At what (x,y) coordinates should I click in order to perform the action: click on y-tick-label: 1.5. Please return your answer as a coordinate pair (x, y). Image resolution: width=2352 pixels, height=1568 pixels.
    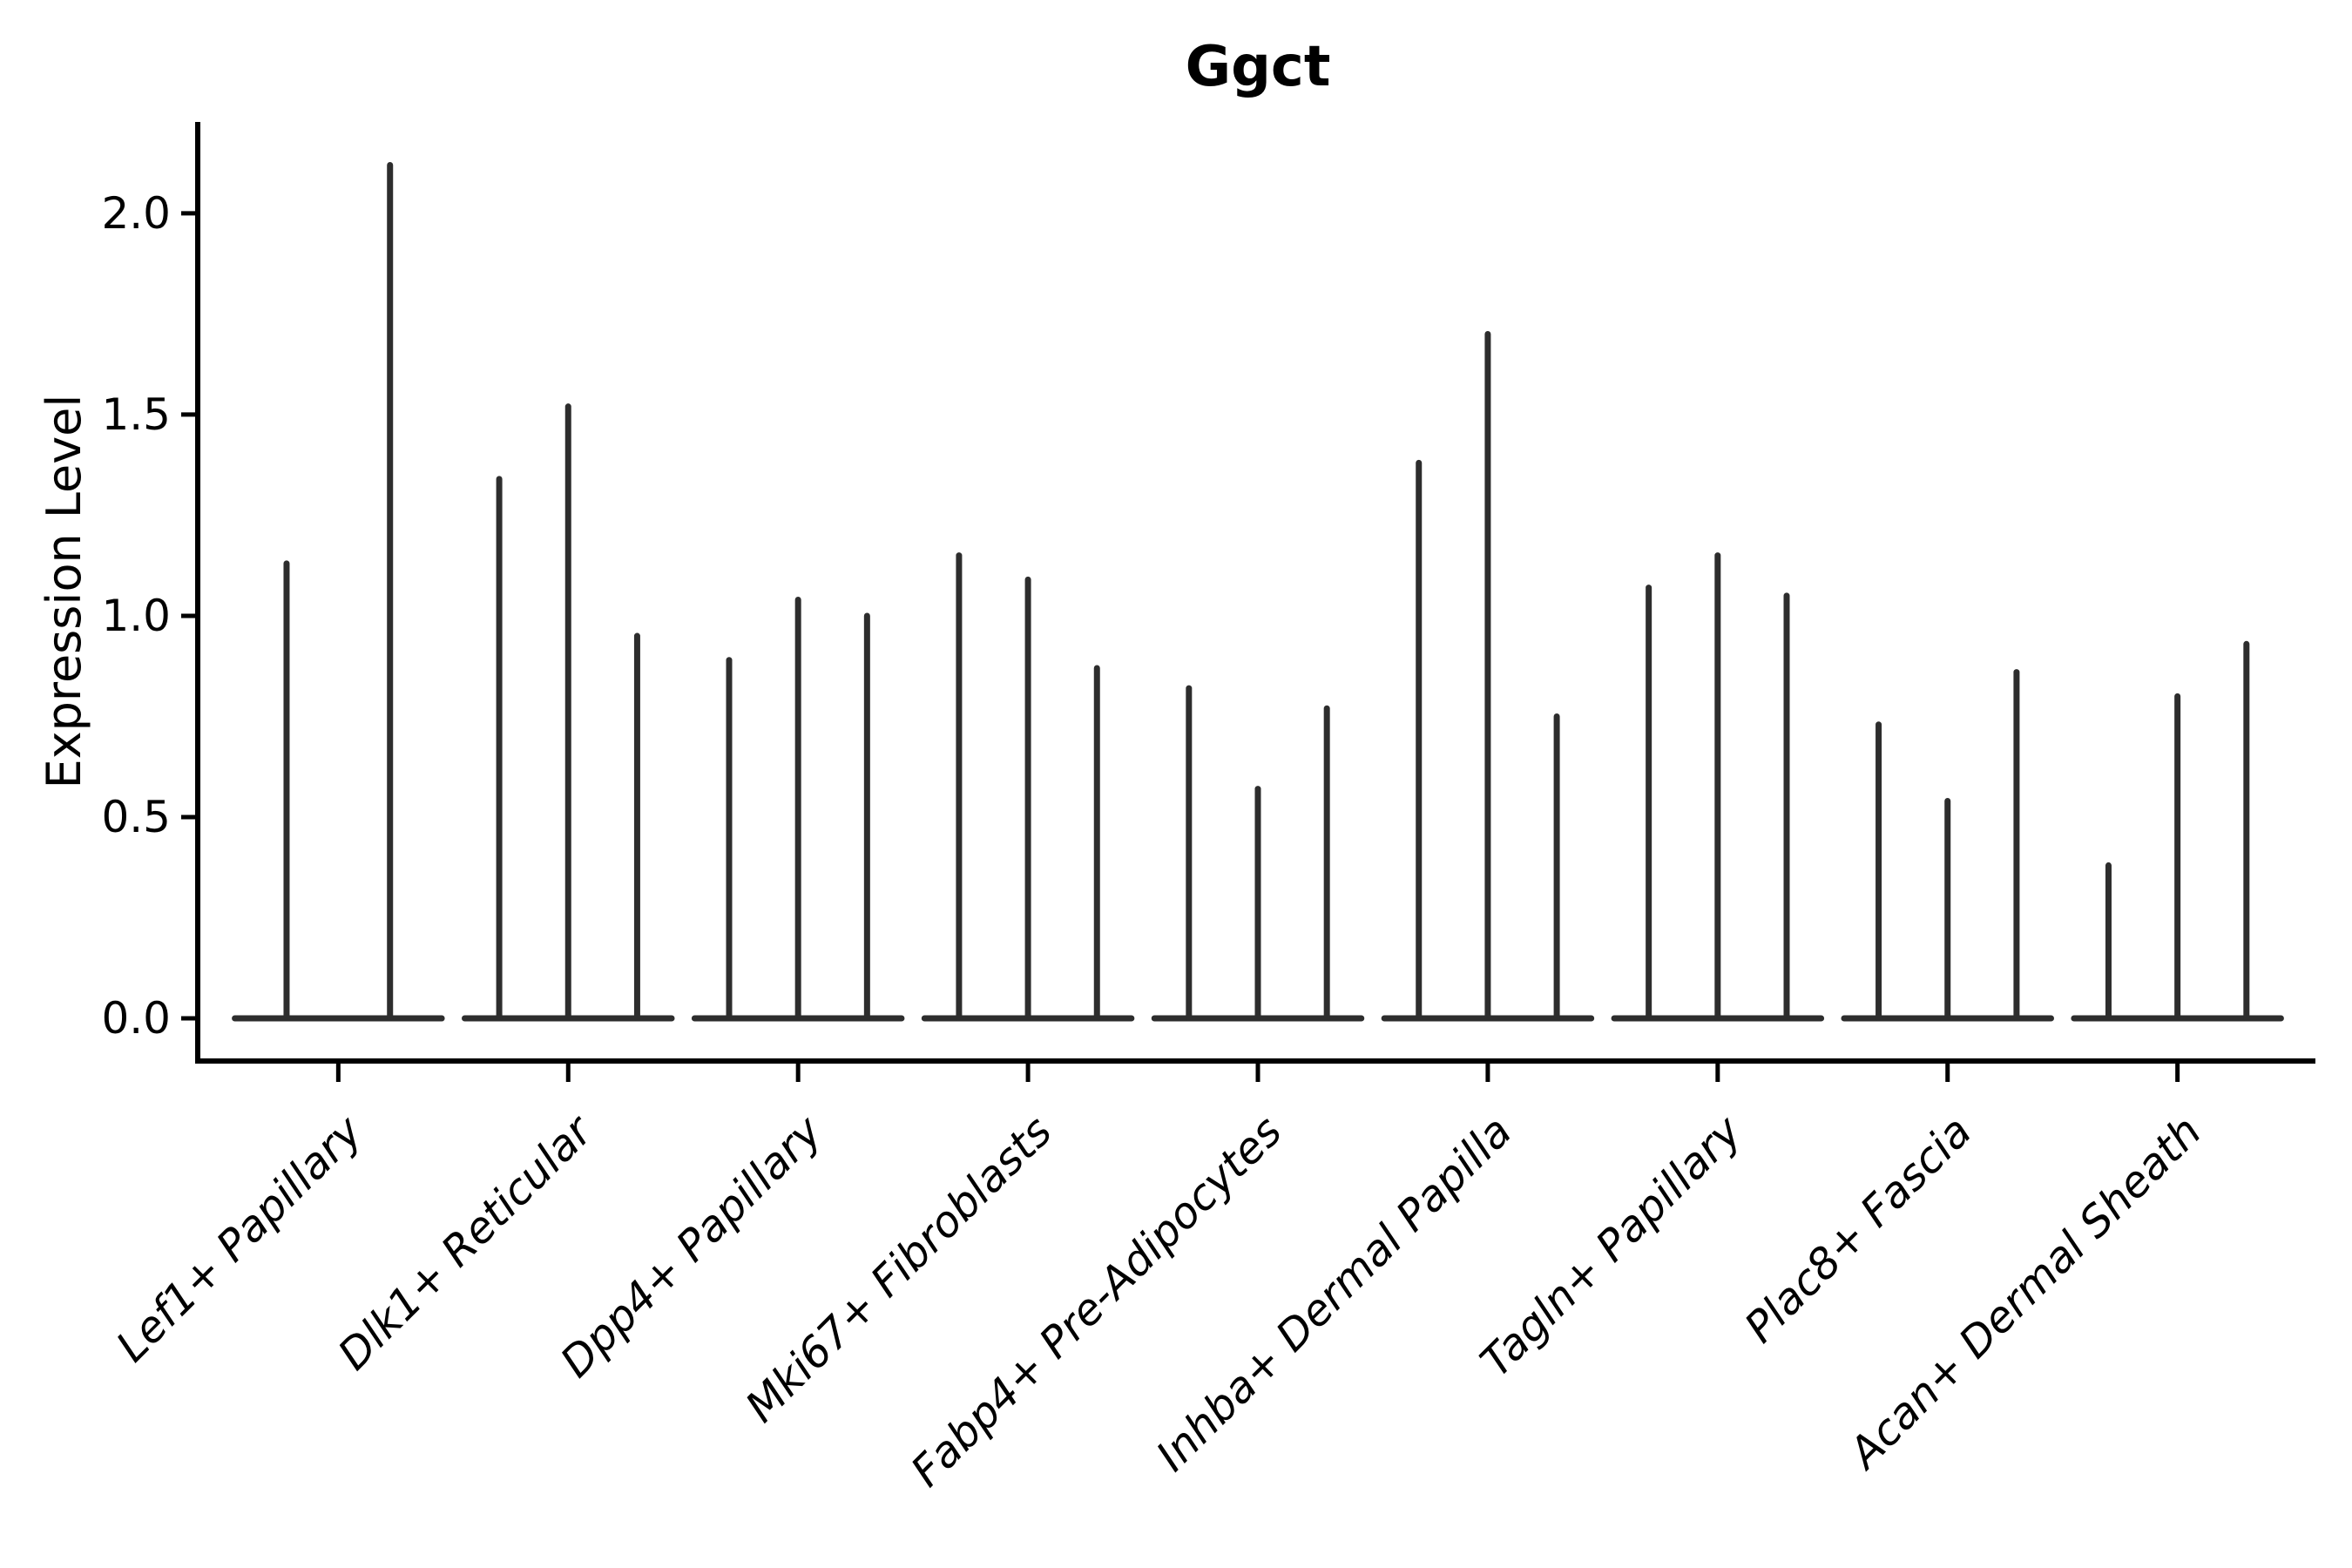
    Looking at the image, I should click on (136, 415).